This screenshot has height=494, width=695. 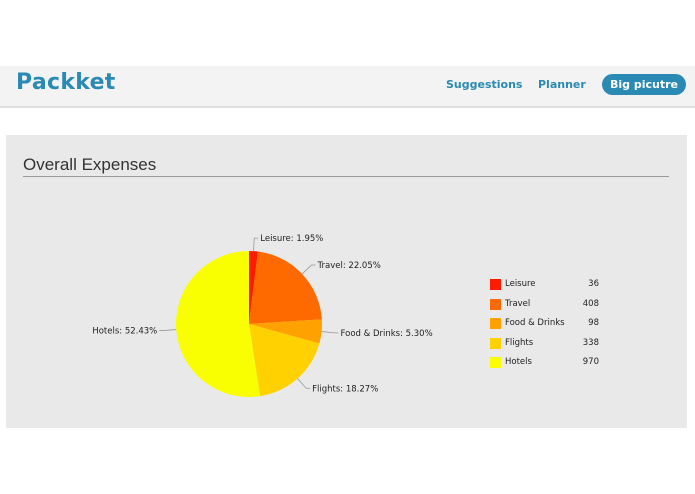 What do you see at coordinates (253, 287) in the screenshot?
I see `pie-slice-leisure` at bounding box center [253, 287].